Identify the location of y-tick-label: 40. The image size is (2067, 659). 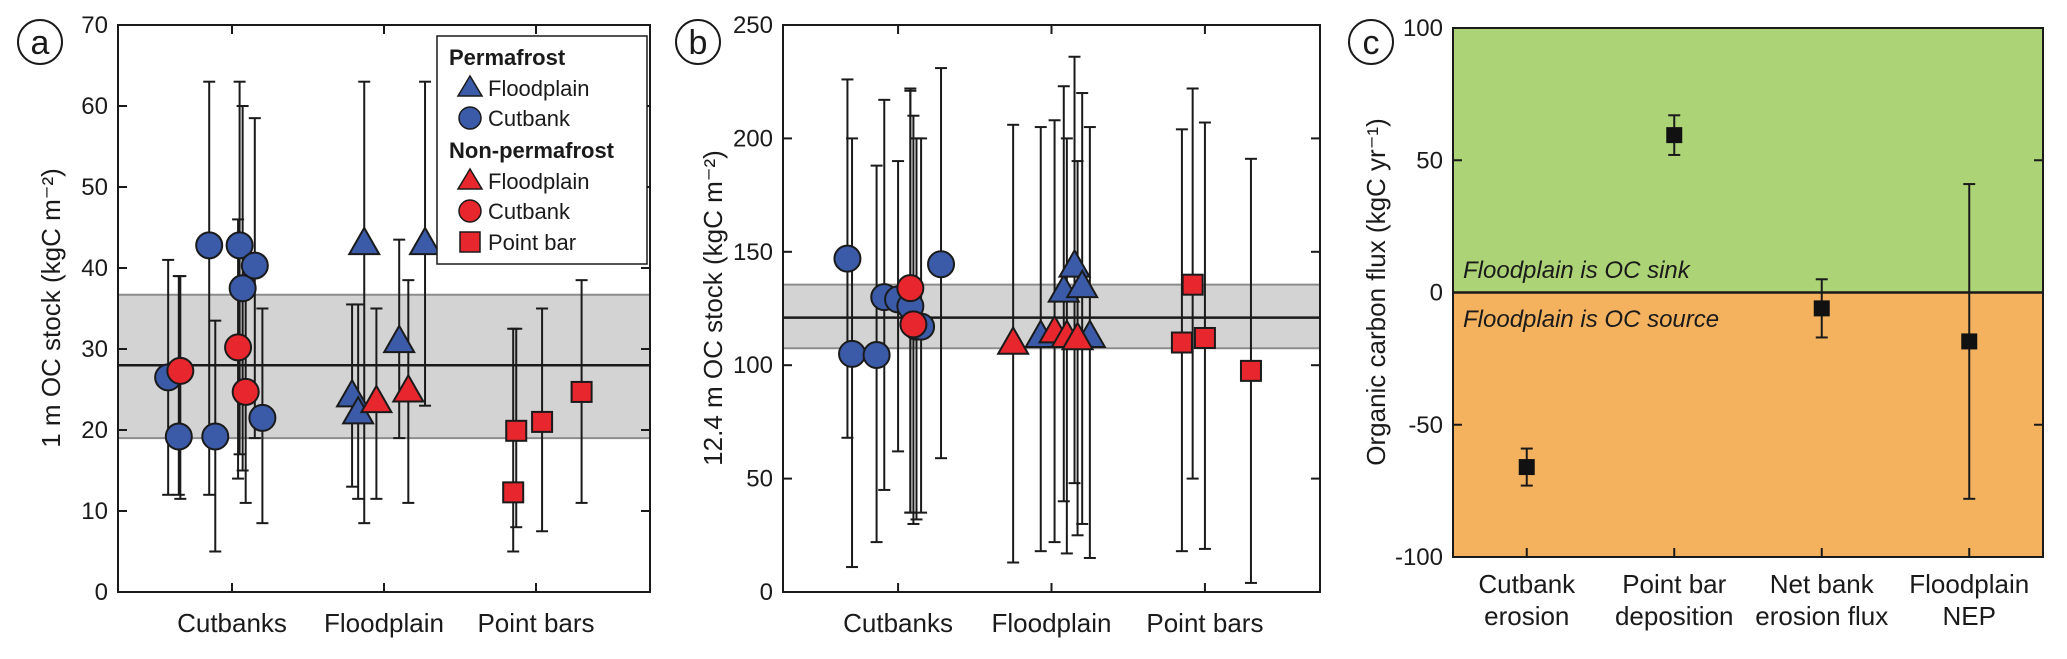
(94, 268).